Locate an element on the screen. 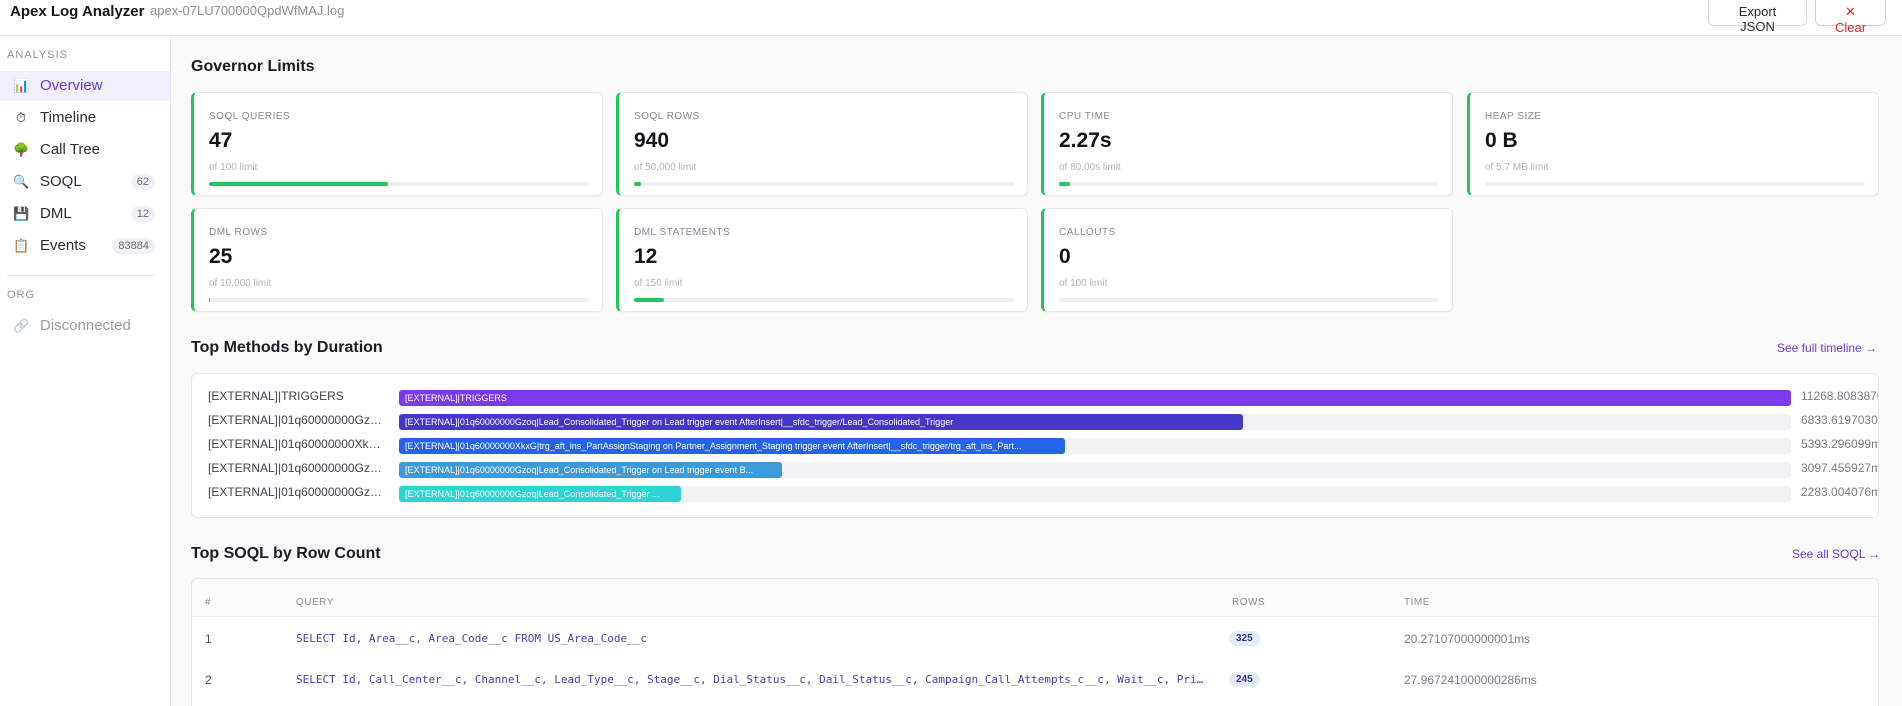 This screenshot has height=706, width=1902. method-duration: 6833.6197030000 is located at coordinates (1839, 420).